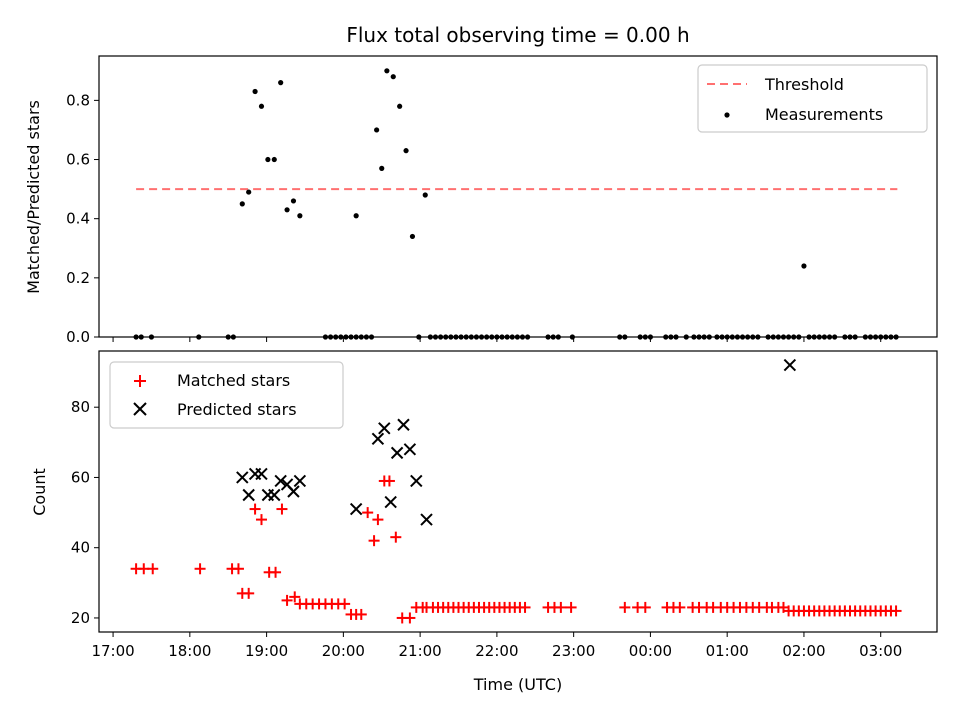  Describe the element at coordinates (727, 115) in the screenshot. I see `legend-measurements-swatch` at that location.